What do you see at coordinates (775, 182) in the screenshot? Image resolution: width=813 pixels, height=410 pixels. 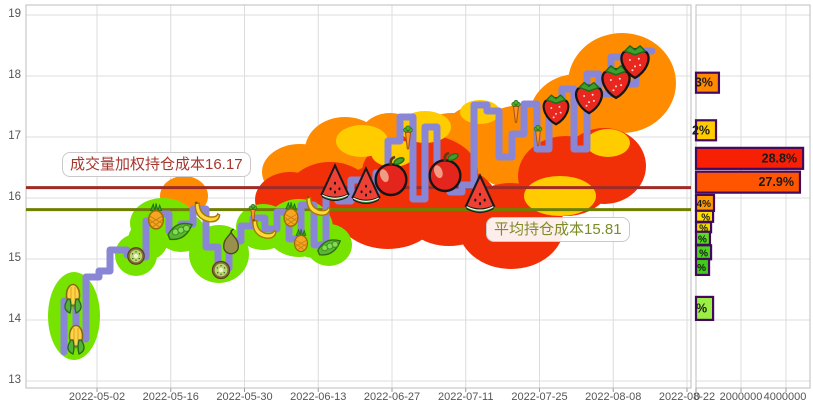 I see `cost-bar-label: 27.9%` at bounding box center [775, 182].